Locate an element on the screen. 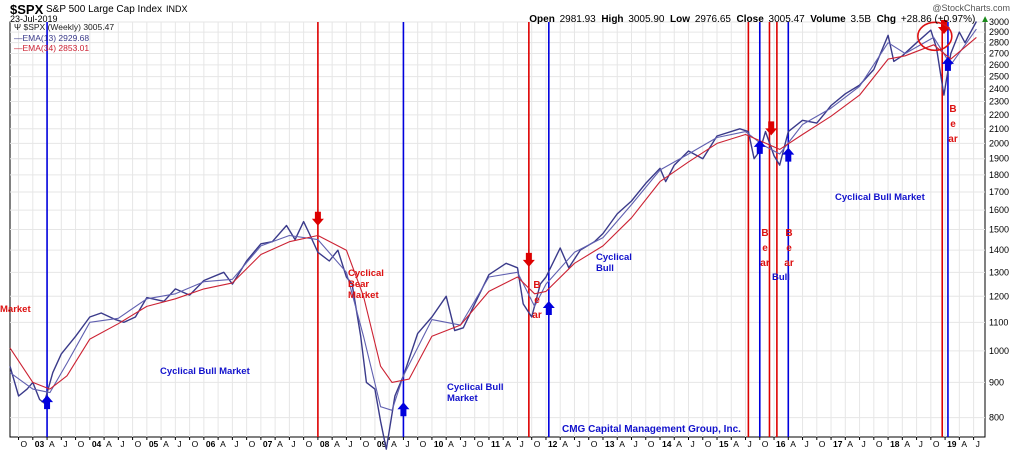 This screenshot has width=1024, height=451. y-tick-label: 2100 is located at coordinates (999, 129).